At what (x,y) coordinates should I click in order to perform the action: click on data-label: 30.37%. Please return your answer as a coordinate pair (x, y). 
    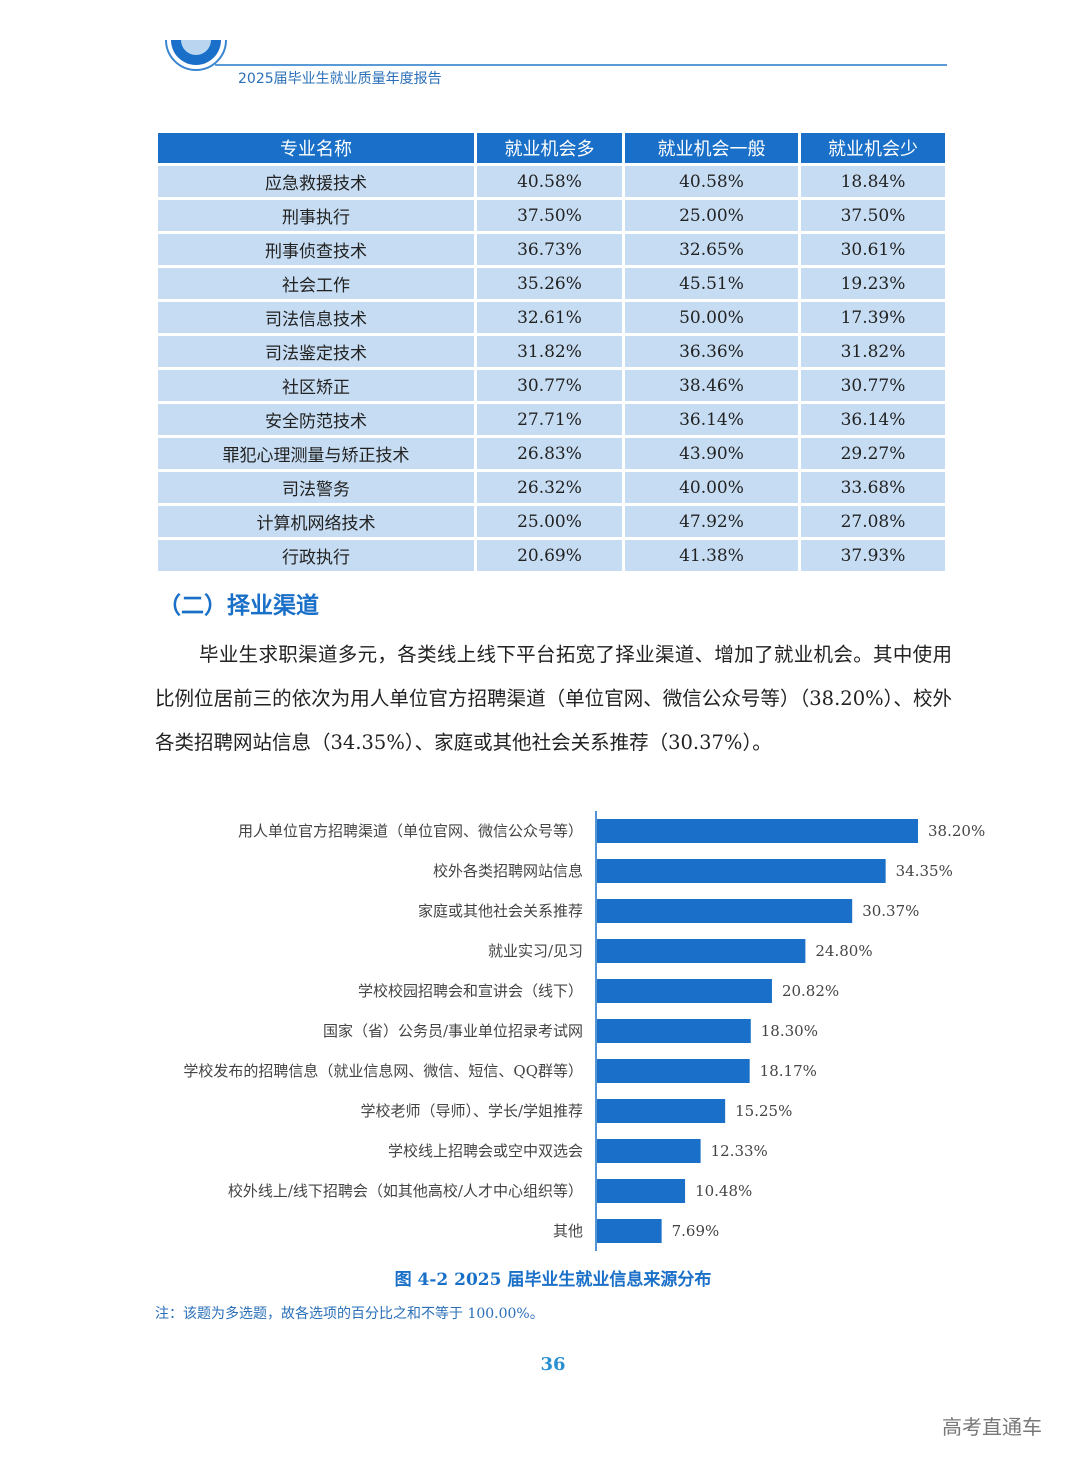
    Looking at the image, I should click on (890, 911).